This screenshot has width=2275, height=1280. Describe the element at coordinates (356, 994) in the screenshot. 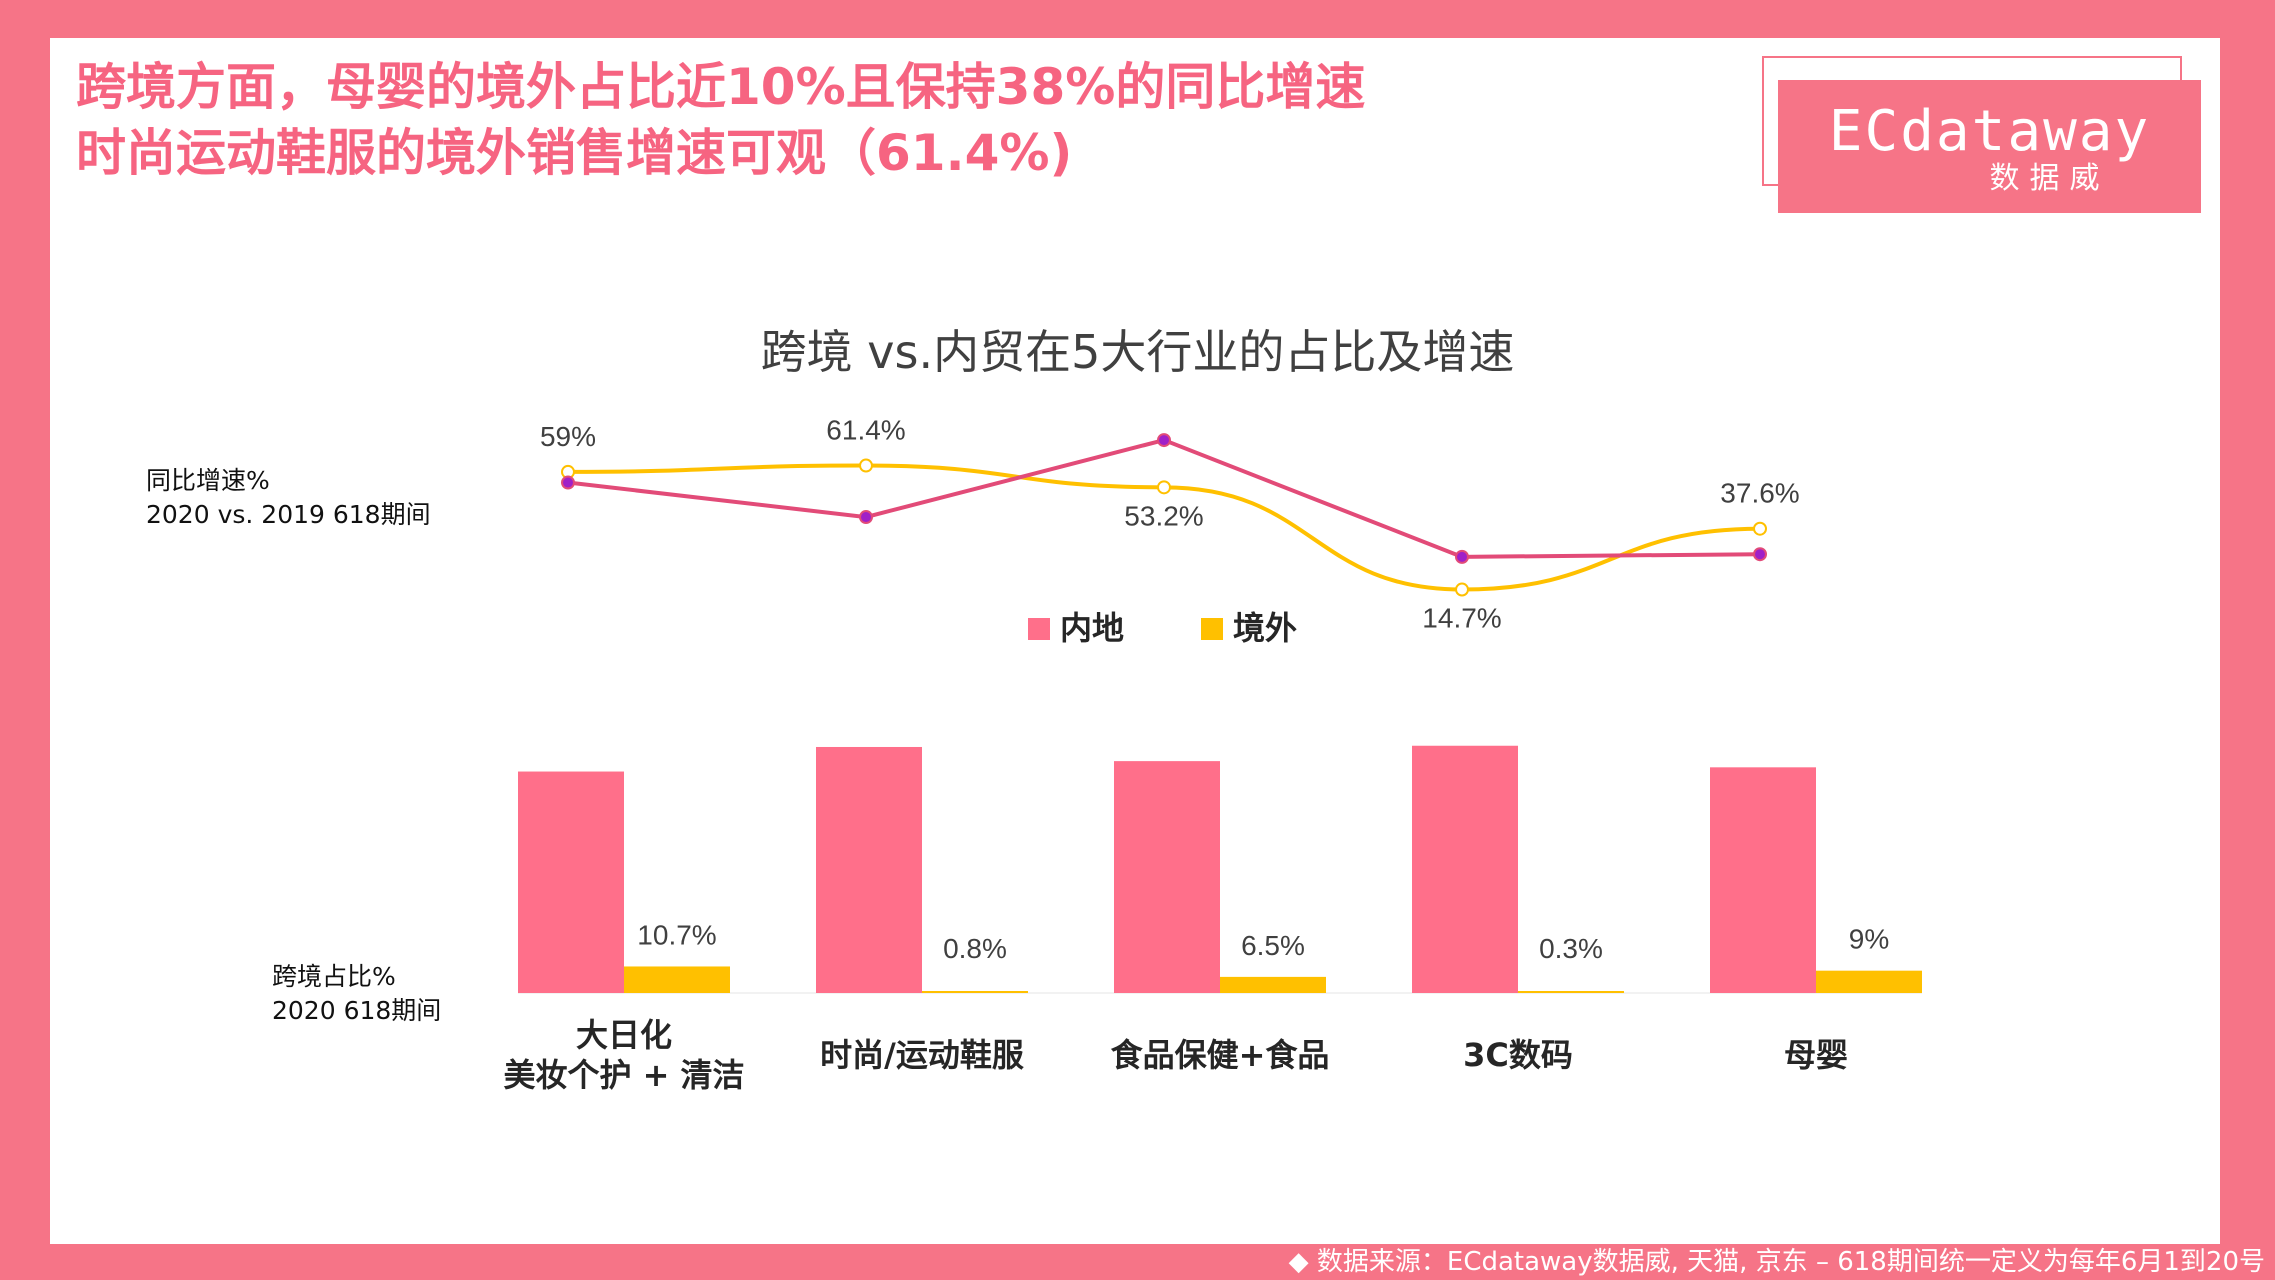

I see `share-axis-label: 跨境占比% 2020 618期间` at that location.